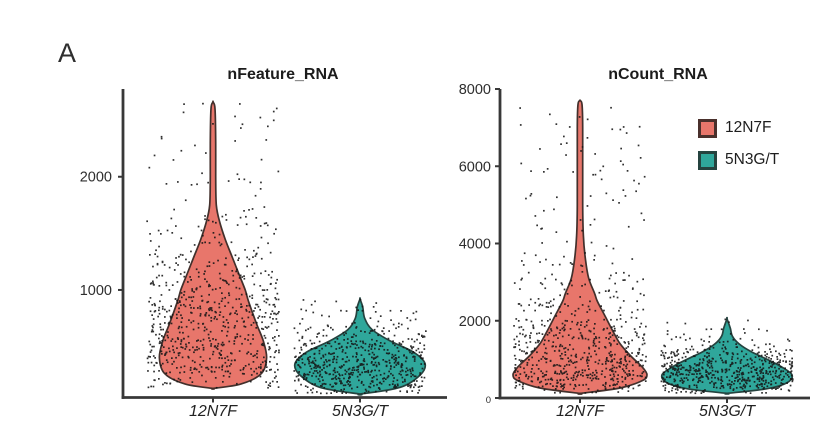 The height and width of the screenshot is (436, 819). What do you see at coordinates (748, 127) in the screenshot?
I see `legend-label-12n7f: 12N7F` at bounding box center [748, 127].